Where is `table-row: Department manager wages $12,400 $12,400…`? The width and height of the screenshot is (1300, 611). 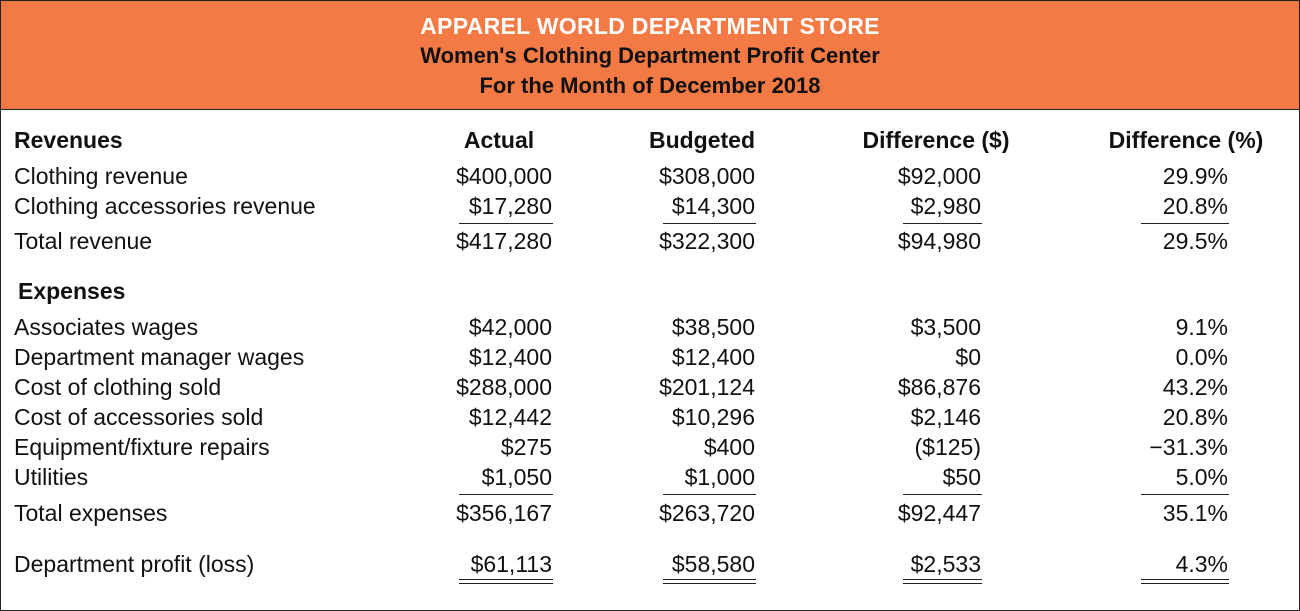 table-row: Department manager wages $12,400 $12,400… is located at coordinates (650, 359).